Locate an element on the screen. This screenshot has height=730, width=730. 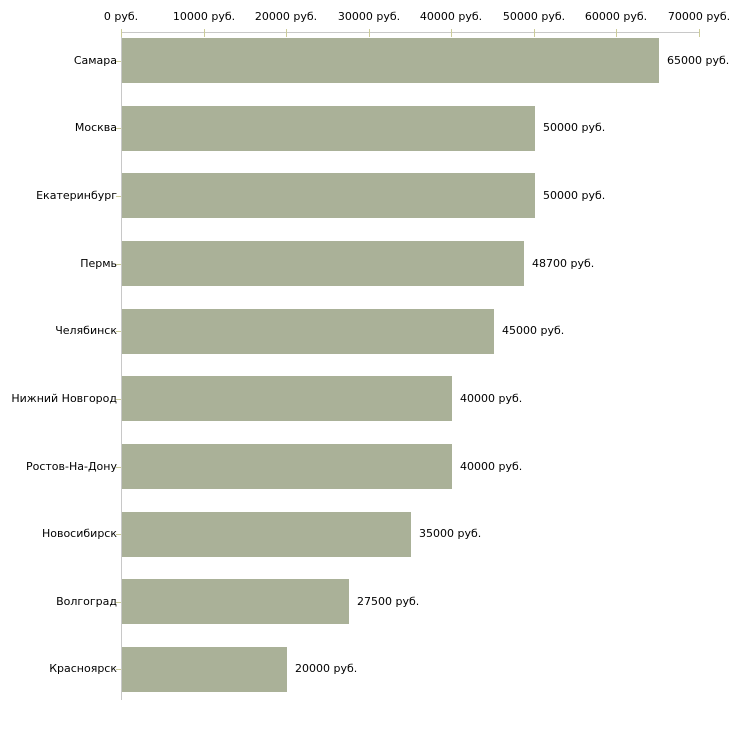
x-axis-tick-label: 20000 руб. is located at coordinates (286, 16).